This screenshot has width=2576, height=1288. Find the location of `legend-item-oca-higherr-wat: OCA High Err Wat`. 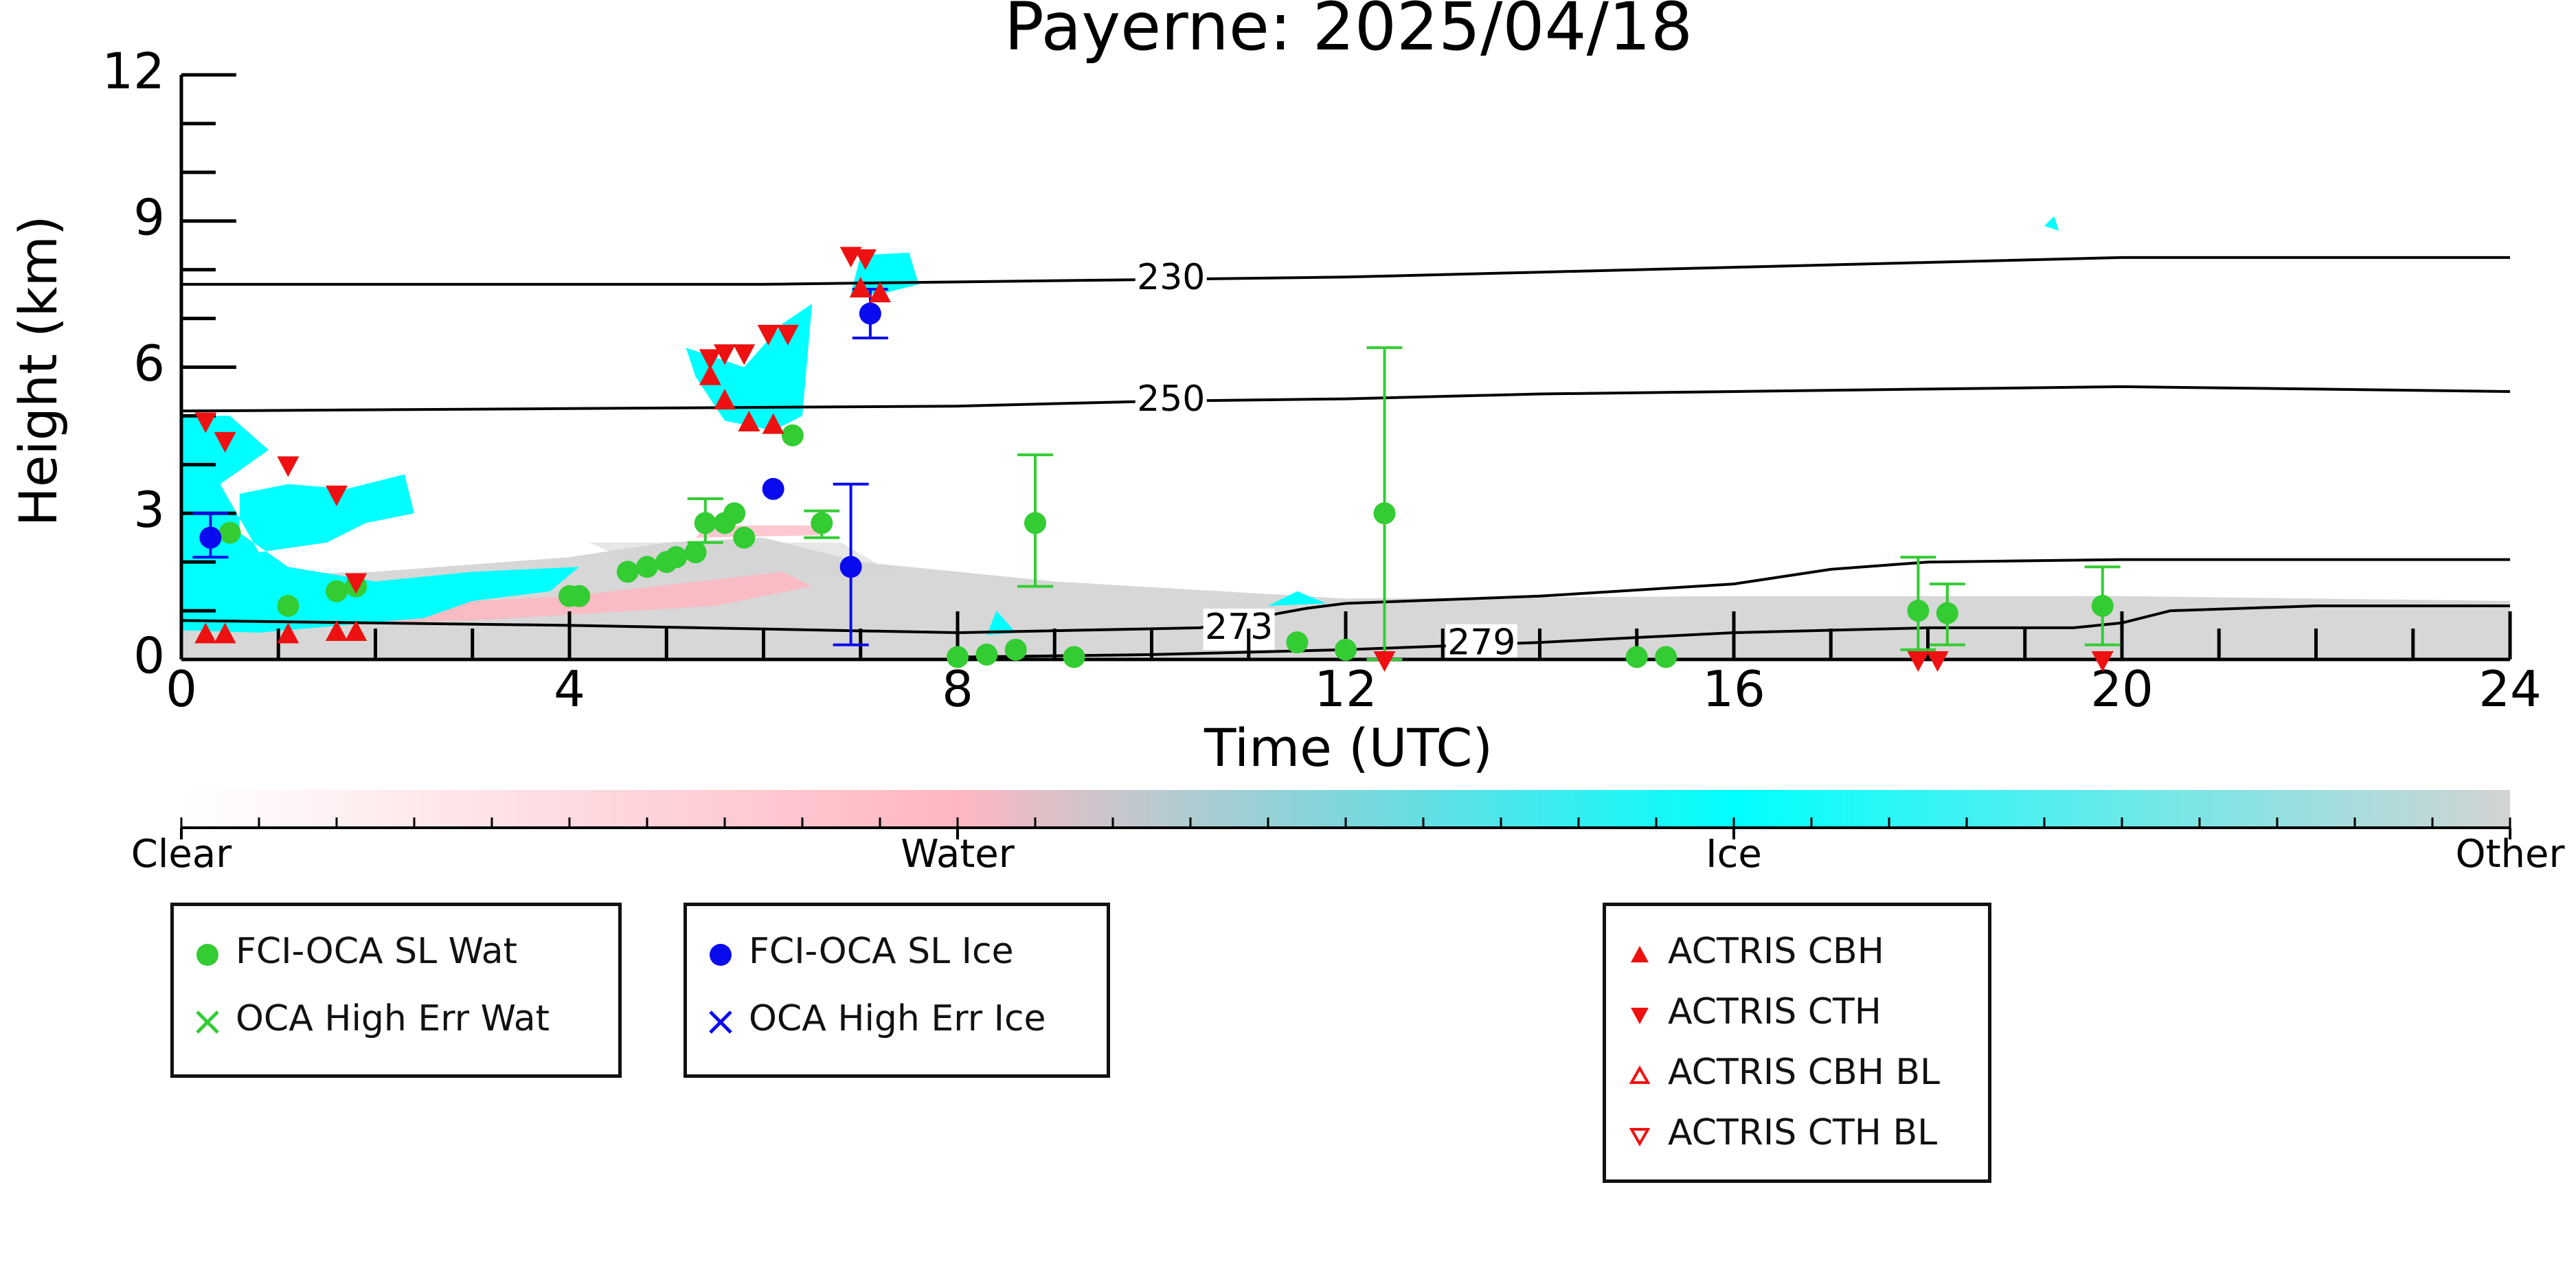

legend-item-oca-higherr-wat: OCA High Err Wat is located at coordinates (371, 1018).